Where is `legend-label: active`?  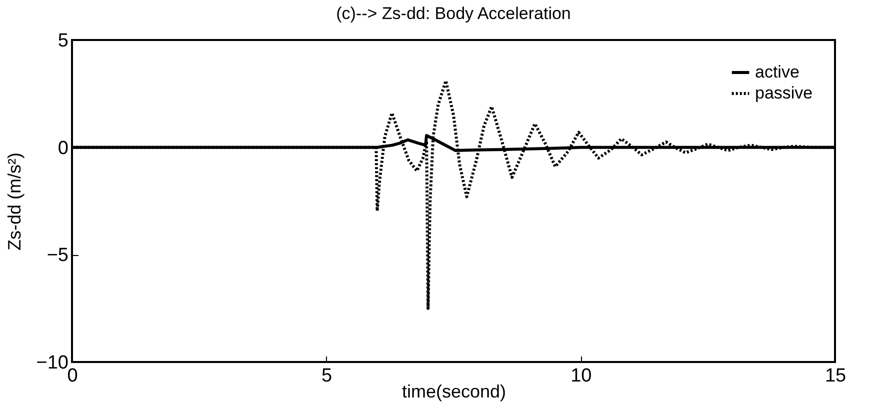
legend-label: active is located at coordinates (777, 72).